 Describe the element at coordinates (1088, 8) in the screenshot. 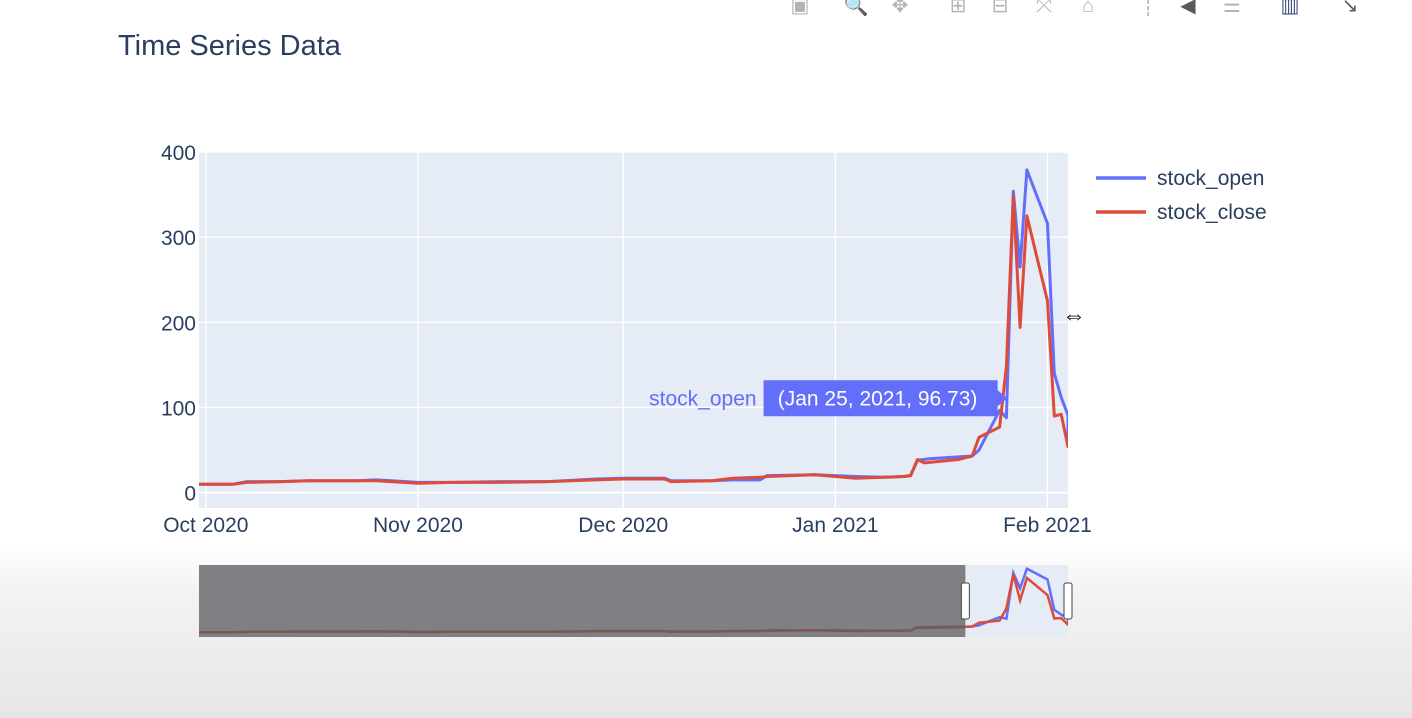

I see `reset-axes-icon: ⌂` at that location.